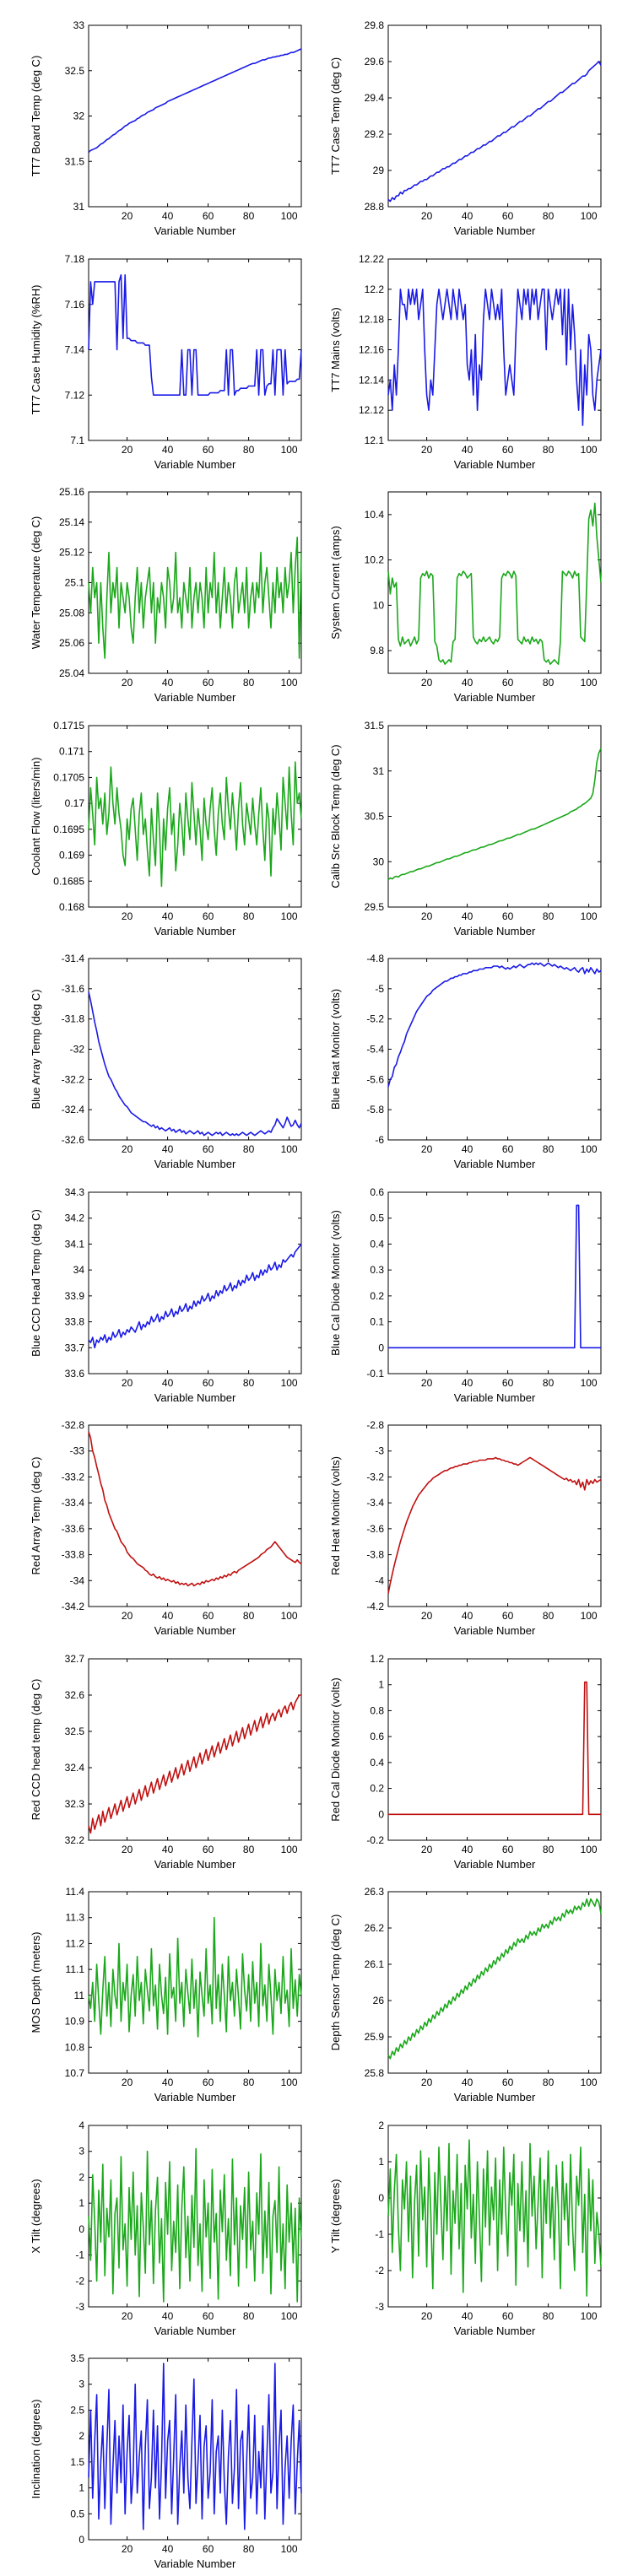 This screenshot has height=2576, width=633. Describe the element at coordinates (375, 816) in the screenshot. I see `y-tick-label: 30.5` at that location.